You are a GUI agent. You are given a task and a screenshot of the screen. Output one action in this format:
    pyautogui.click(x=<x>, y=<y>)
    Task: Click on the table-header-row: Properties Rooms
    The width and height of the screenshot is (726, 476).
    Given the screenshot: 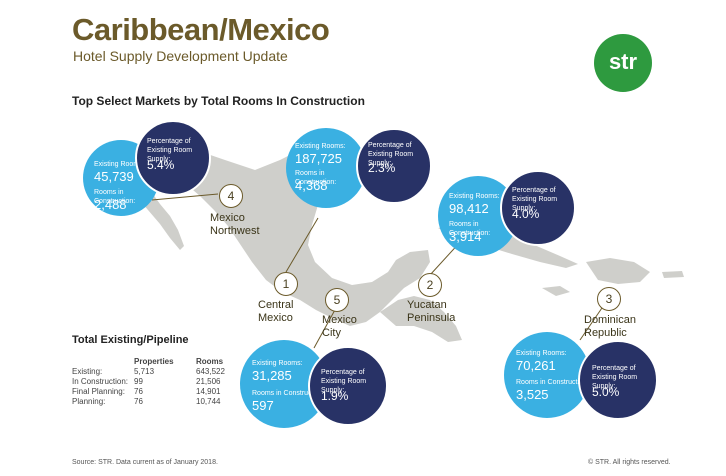 What is the action you would take?
    pyautogui.click(x=148, y=362)
    